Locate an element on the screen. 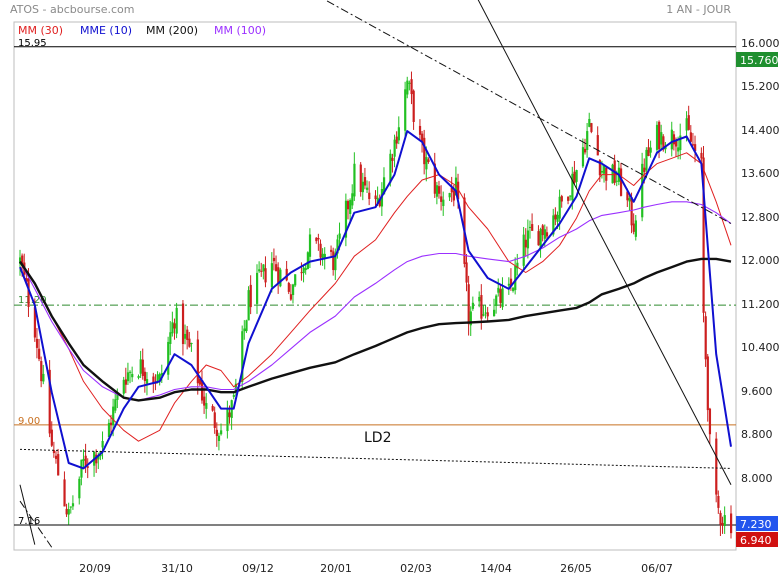 This screenshot has height=580, width=784. badge-period-low: 6.940 is located at coordinates (757, 539).